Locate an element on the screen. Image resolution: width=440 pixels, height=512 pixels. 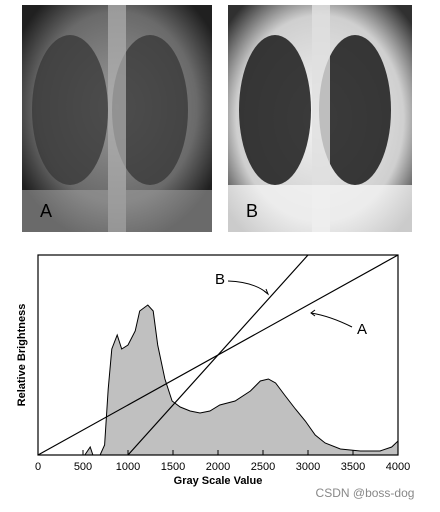
x-tick-label: 2500 is located at coordinates (263, 467).